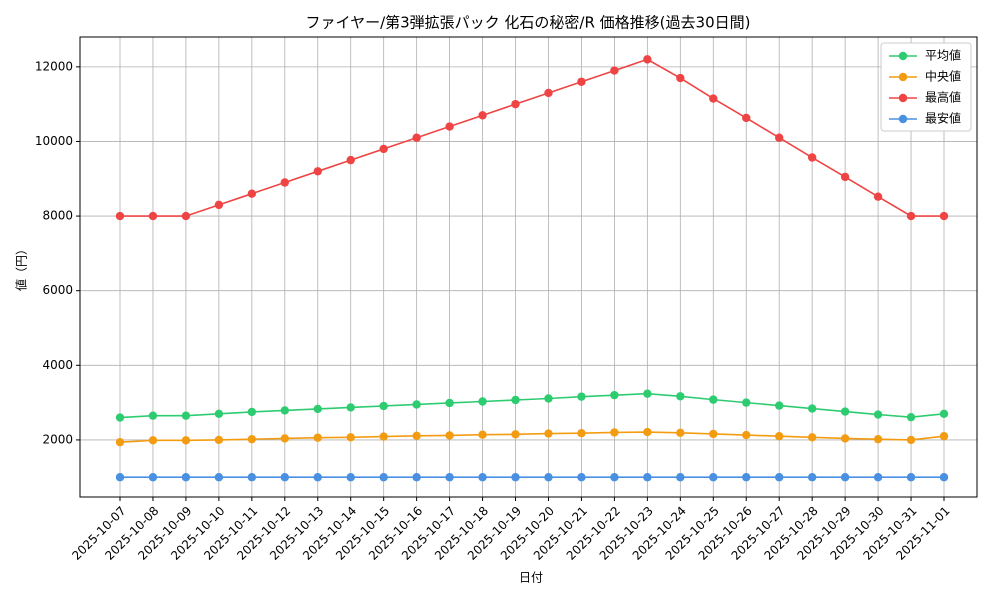 The height and width of the screenshot is (600, 1000). What do you see at coordinates (57, 216) in the screenshot?
I see `y-tick-label: 8000` at bounding box center [57, 216].